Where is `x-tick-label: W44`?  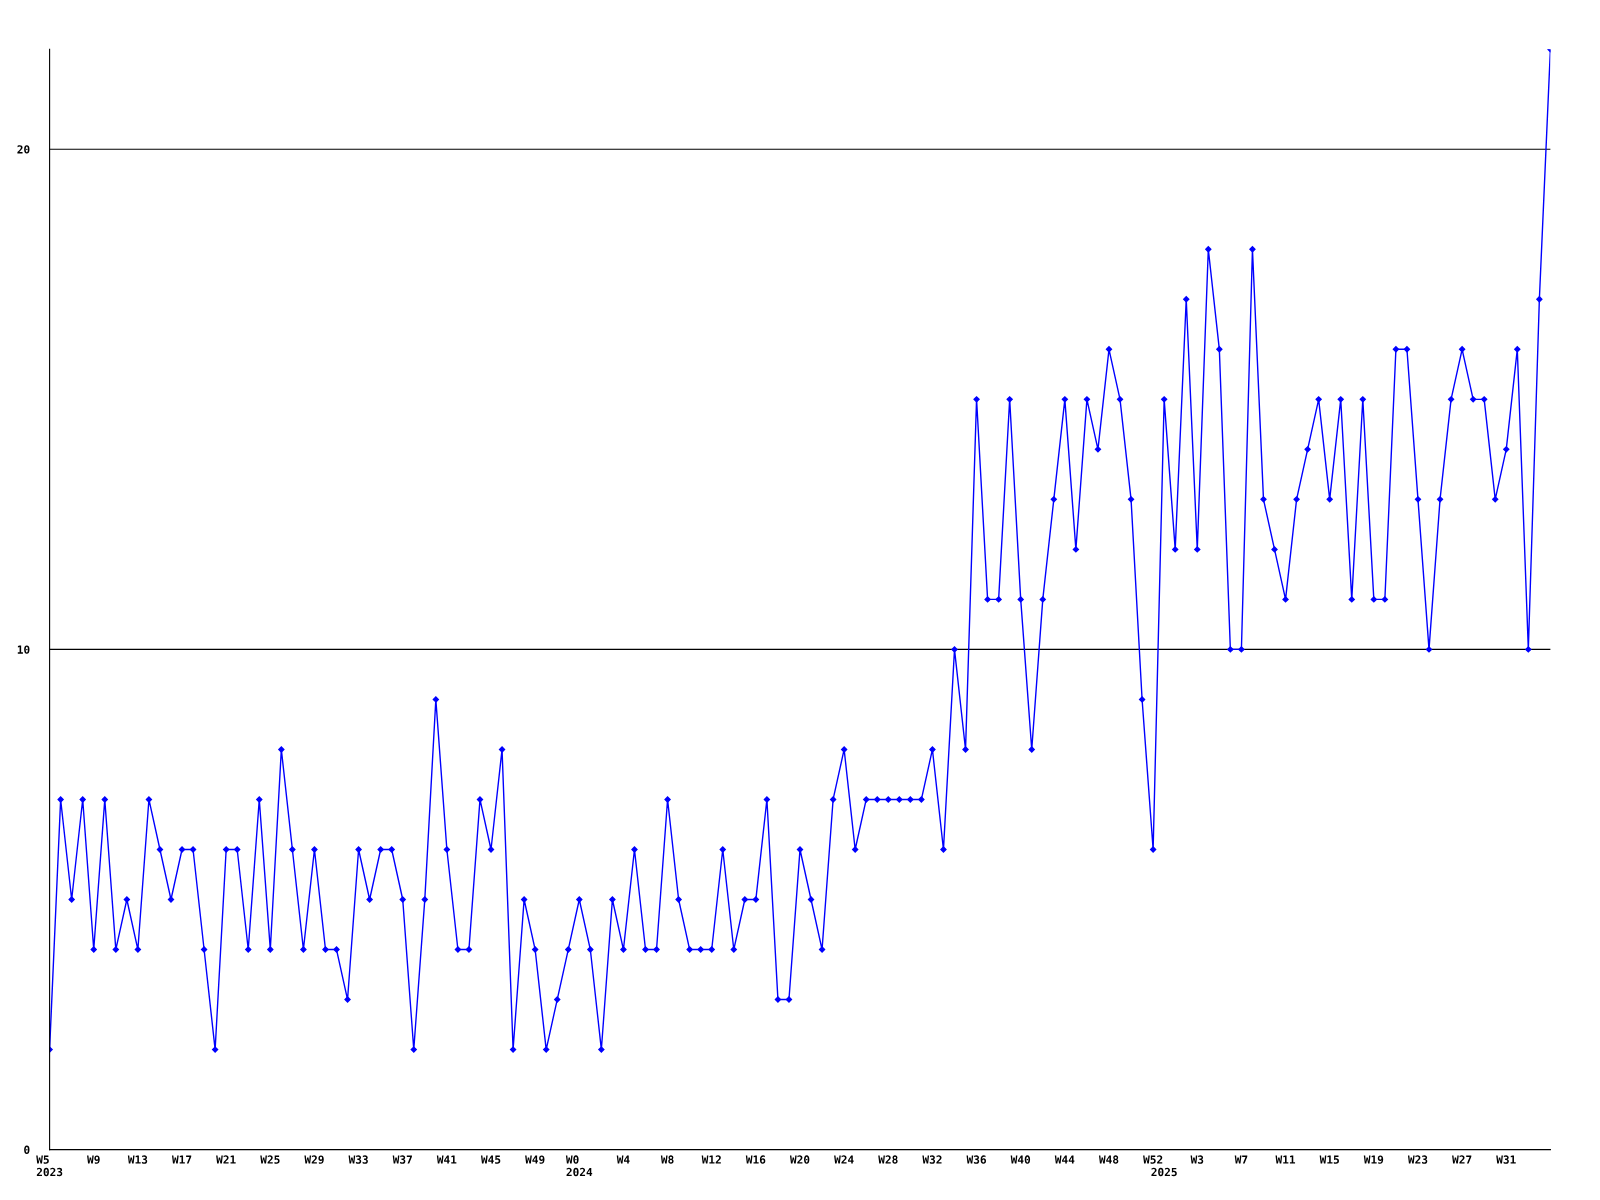 x-tick-label: W44 is located at coordinates (1064, 1159).